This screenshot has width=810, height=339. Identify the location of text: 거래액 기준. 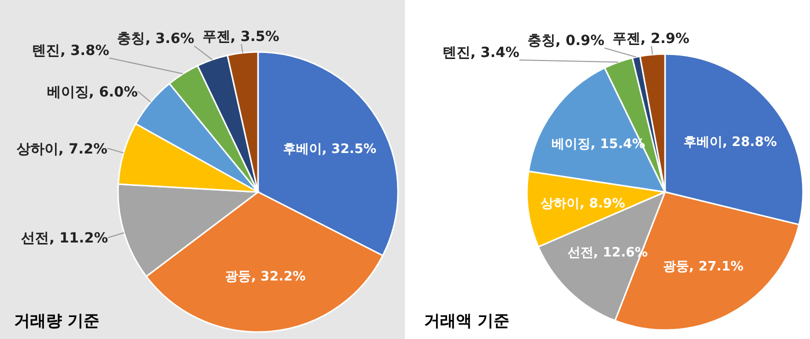
(467, 320).